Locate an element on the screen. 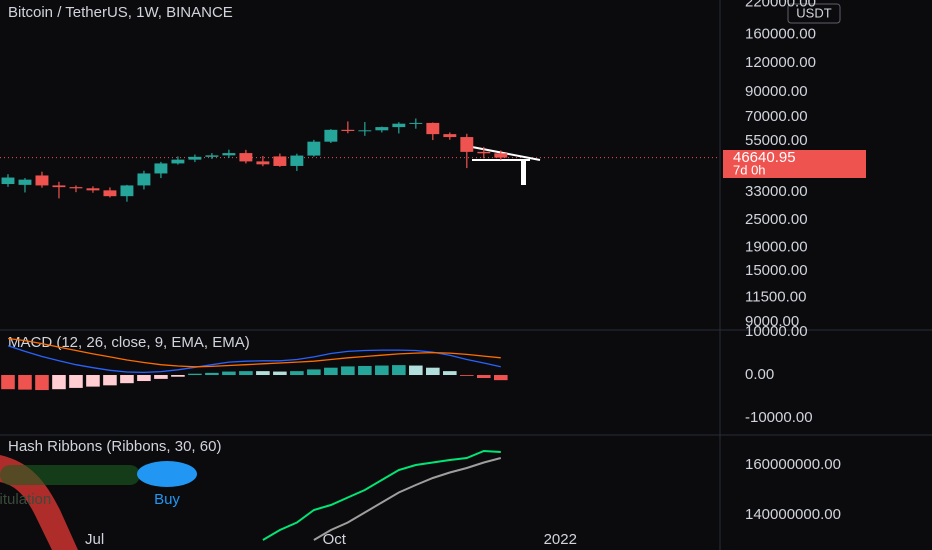 This screenshot has width=932, height=550. y-tick-label: 120000.00 is located at coordinates (780, 62).